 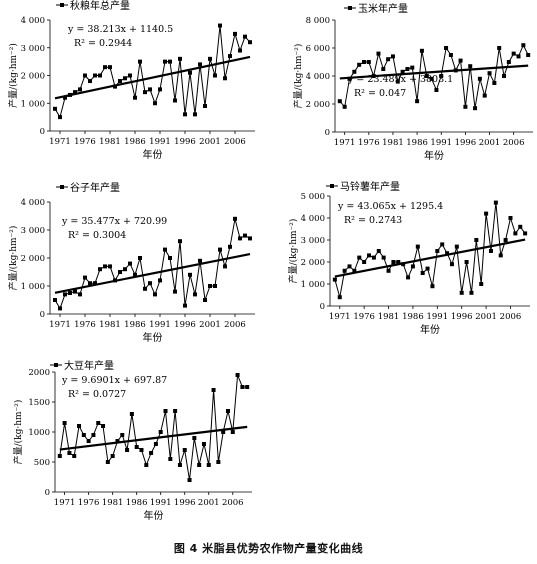 I want to click on chart5-r-squared: R² = 0.0727, so click(x=97, y=394).